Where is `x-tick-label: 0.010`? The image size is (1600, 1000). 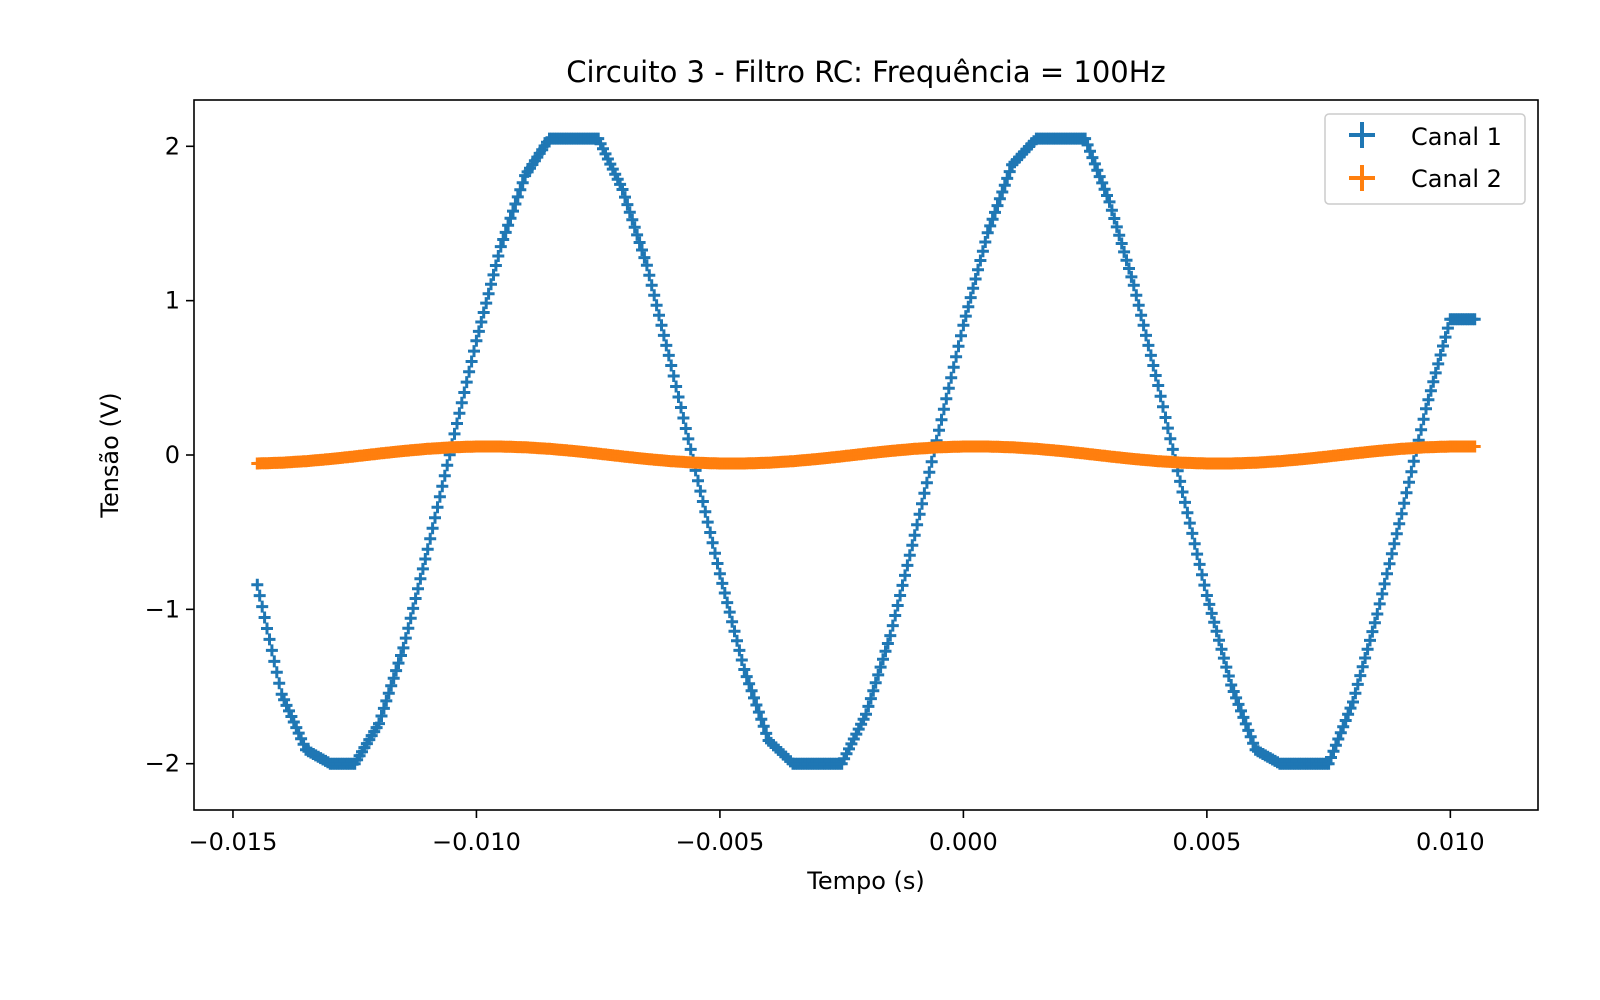 x-tick-label: 0.010 is located at coordinates (1450, 842).